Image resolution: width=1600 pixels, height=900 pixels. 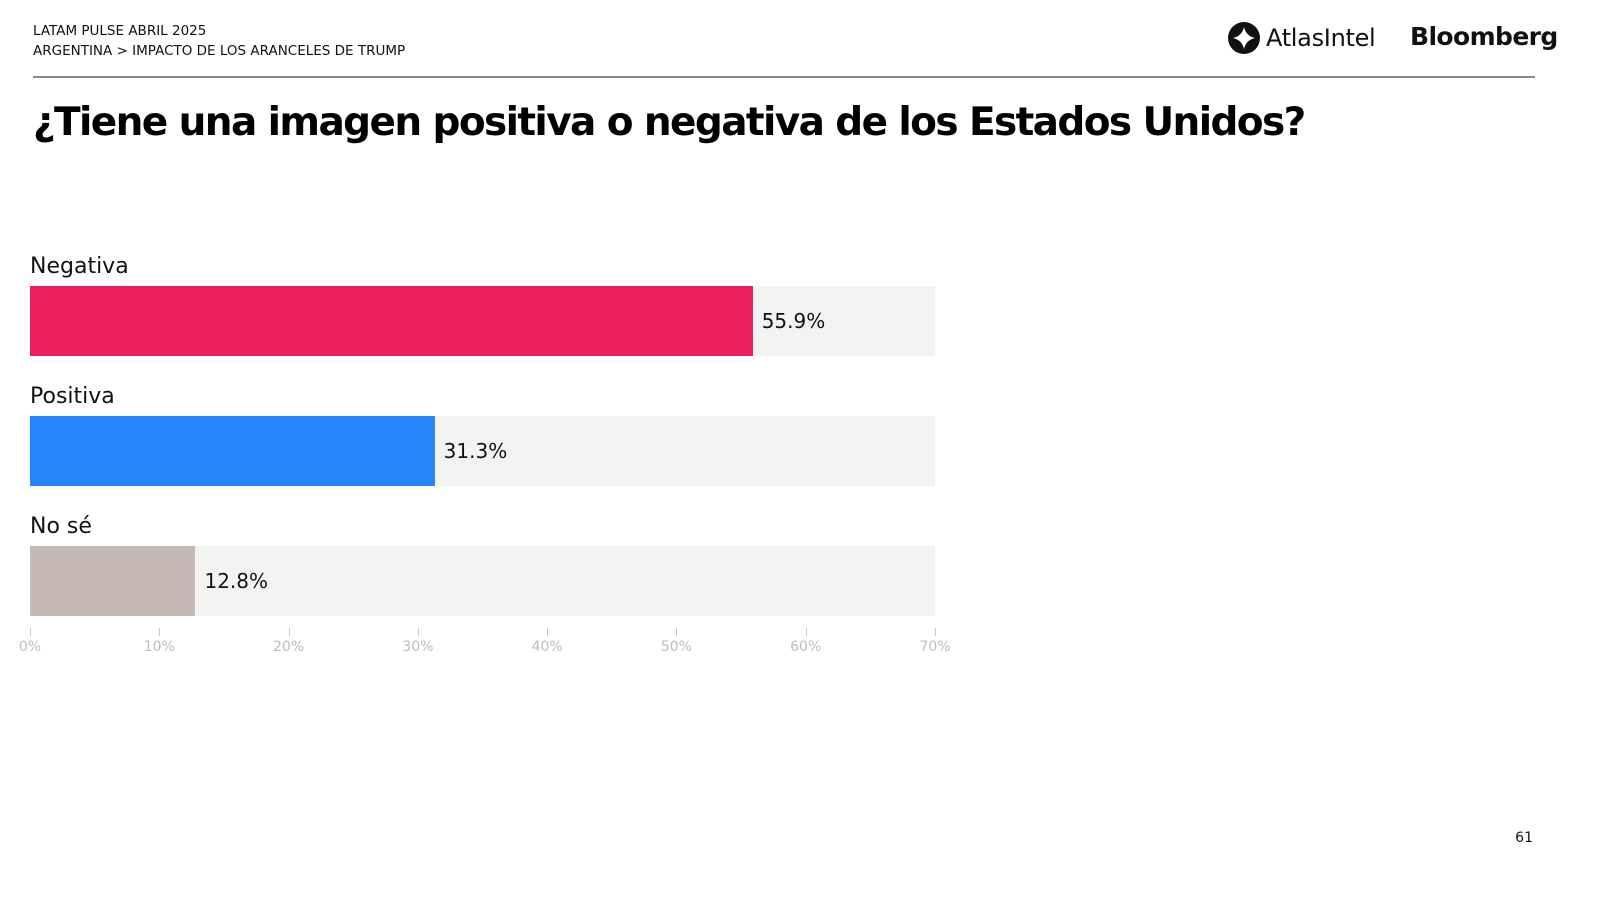 What do you see at coordinates (120, 31) in the screenshot?
I see `report-series-label: LATAM PULSE ABRIL 2025` at bounding box center [120, 31].